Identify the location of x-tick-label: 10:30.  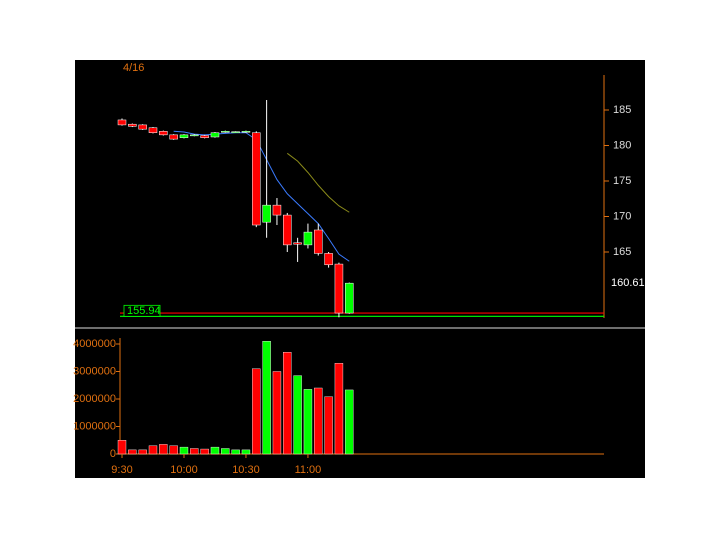
(246, 470).